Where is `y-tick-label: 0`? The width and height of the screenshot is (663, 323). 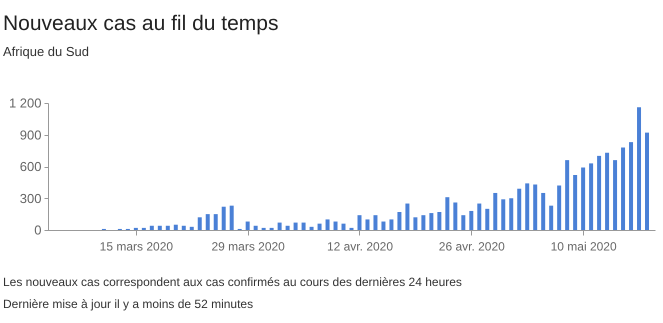
y-tick-label: 0 is located at coordinates (38, 230).